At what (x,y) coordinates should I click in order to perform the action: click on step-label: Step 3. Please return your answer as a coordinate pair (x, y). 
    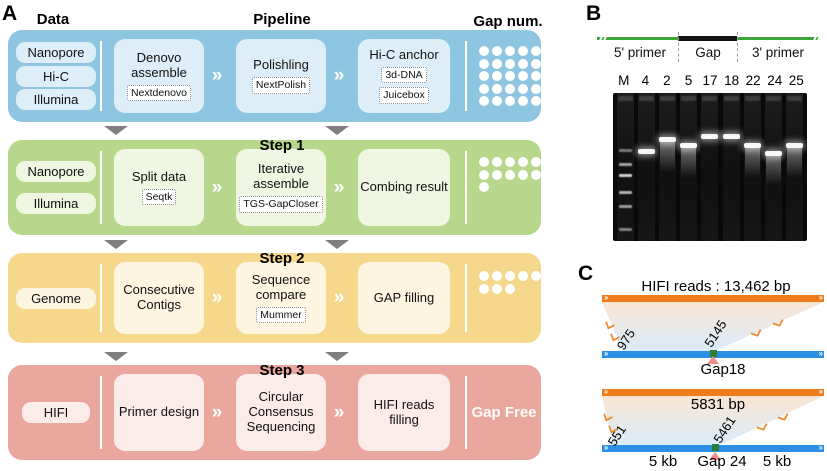
    Looking at the image, I should click on (282, 370).